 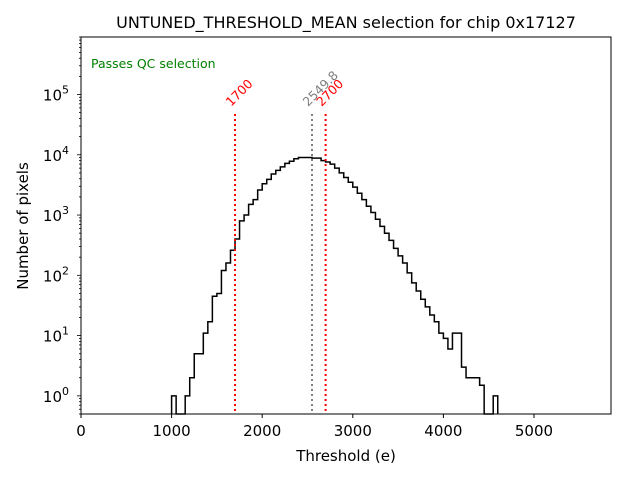 I want to click on threshold-lines, so click(x=280, y=264).